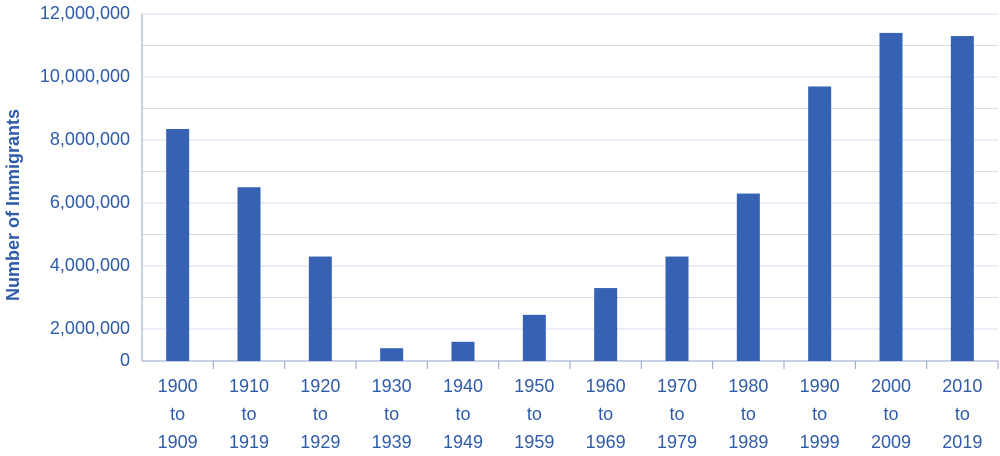 This screenshot has height=456, width=1000. Describe the element at coordinates (677, 414) in the screenshot. I see `x-tick-label: 1970 to 1979` at that location.